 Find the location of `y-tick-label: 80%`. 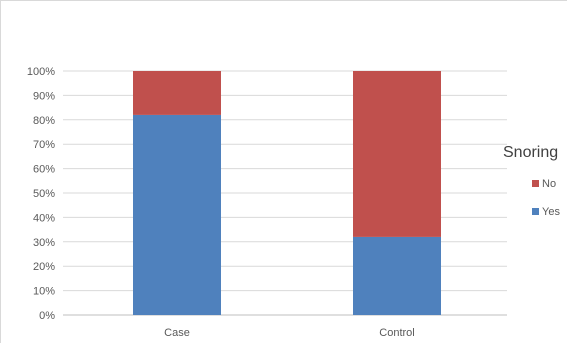

y-tick-label: 80% is located at coordinates (44, 121).